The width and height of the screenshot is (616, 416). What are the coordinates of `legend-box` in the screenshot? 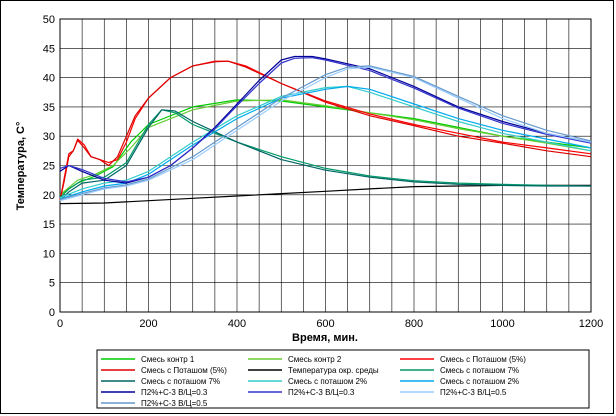 It's located at (343, 379).